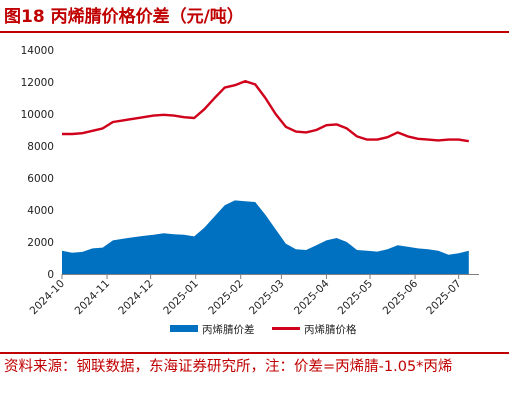  Describe the element at coordinates (40, 243) in the screenshot. I see `y-tick-label: 2000` at that location.